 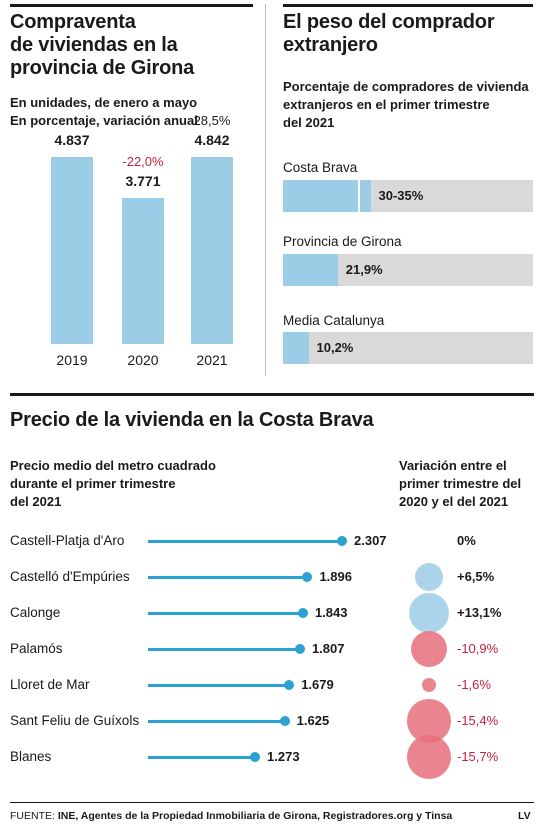 What do you see at coordinates (72, 140) in the screenshot?
I see `bar-value-label: 4.837` at bounding box center [72, 140].